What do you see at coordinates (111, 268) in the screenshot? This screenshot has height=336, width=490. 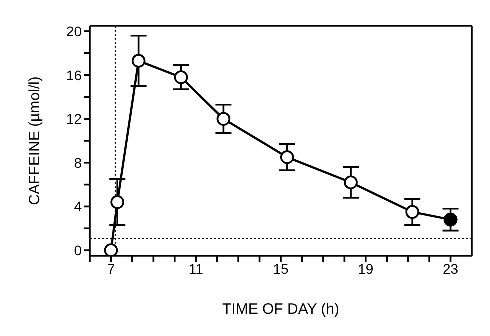 I see `x-tick-label: 7` at bounding box center [111, 268].